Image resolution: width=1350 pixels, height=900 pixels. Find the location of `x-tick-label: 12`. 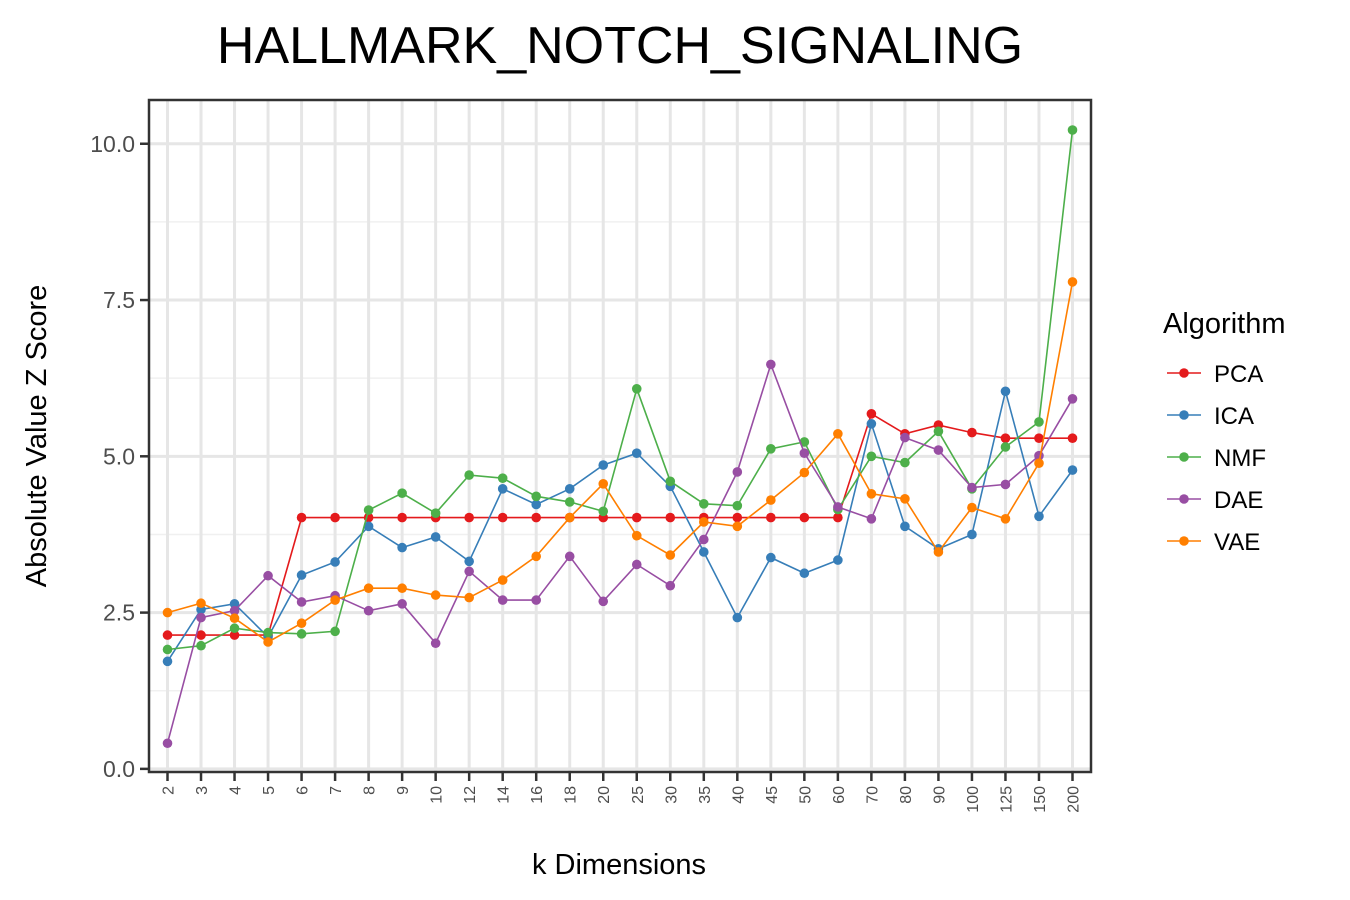

x-tick-label: 12 is located at coordinates (470, 795).